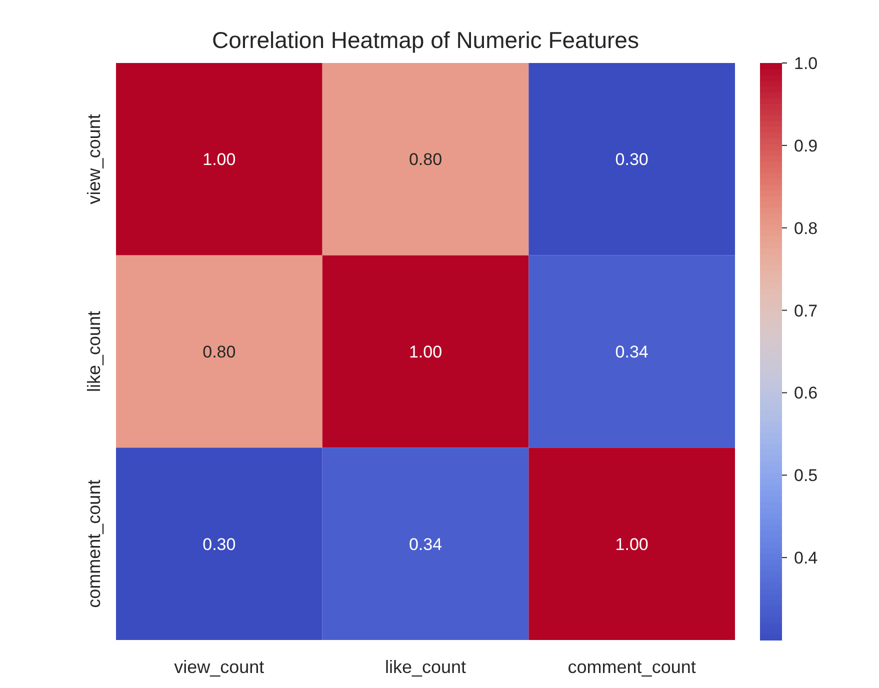 The image size is (879, 688). Describe the element at coordinates (806, 393) in the screenshot. I see `color-bar-label: 0.6` at that location.